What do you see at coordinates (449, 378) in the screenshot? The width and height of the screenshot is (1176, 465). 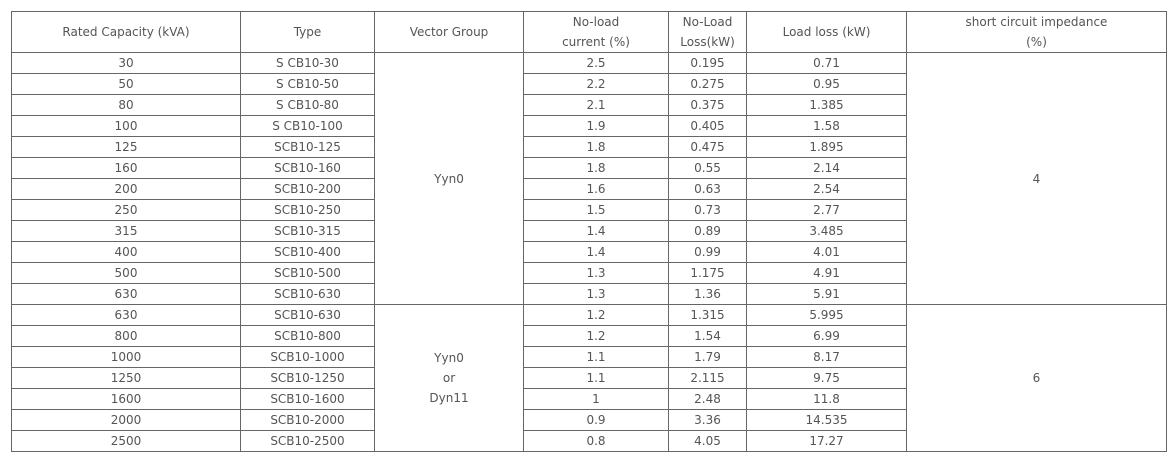 I see `vector-group-cell: Yyn0 or Dyn11` at bounding box center [449, 378].